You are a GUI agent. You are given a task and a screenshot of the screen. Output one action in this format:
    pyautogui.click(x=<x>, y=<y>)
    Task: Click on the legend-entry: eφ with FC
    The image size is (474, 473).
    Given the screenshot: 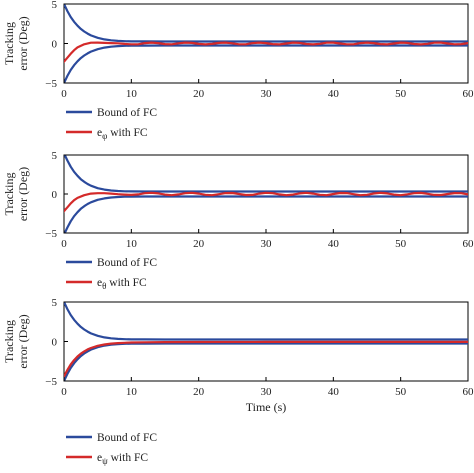 What is the action you would take?
    pyautogui.click(x=122, y=134)
    